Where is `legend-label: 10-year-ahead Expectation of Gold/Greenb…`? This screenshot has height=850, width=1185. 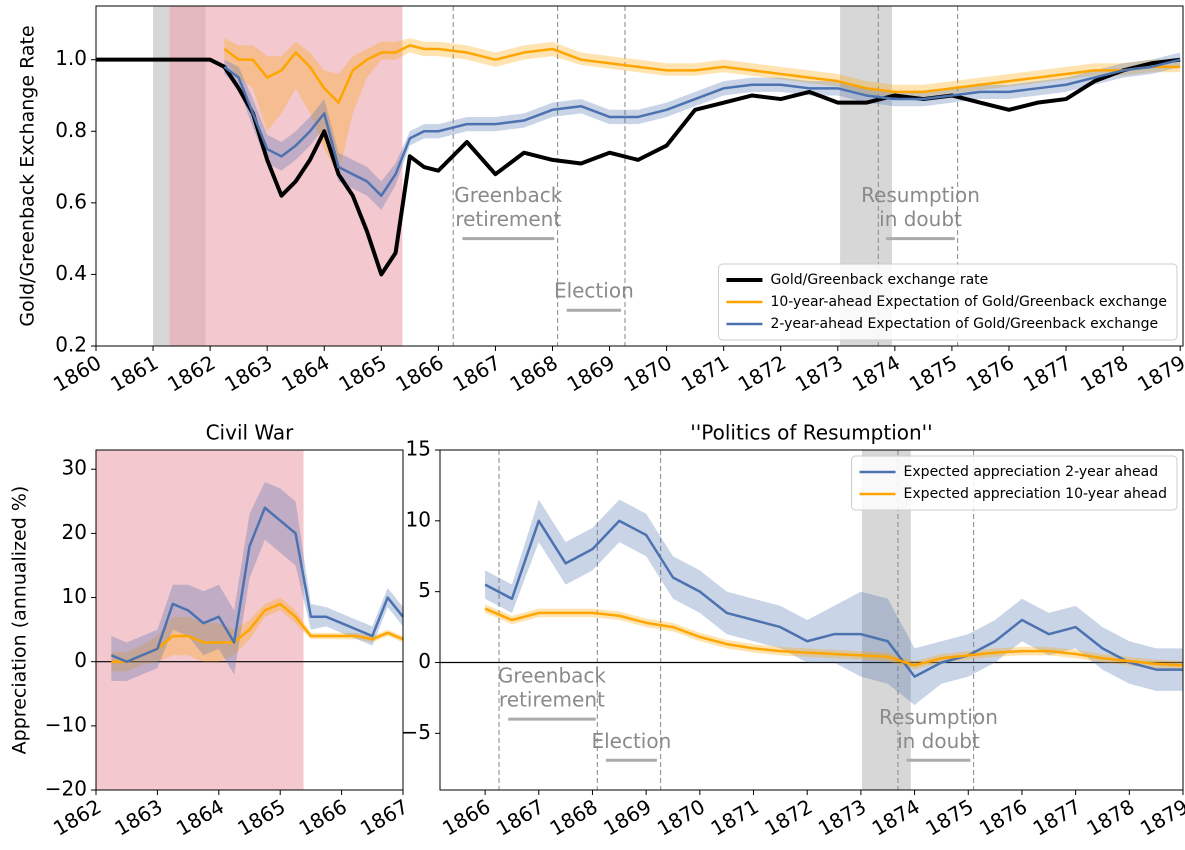 legend-label: 10-year-ahead Expectation of Gold/Greenb… is located at coordinates (968, 302).